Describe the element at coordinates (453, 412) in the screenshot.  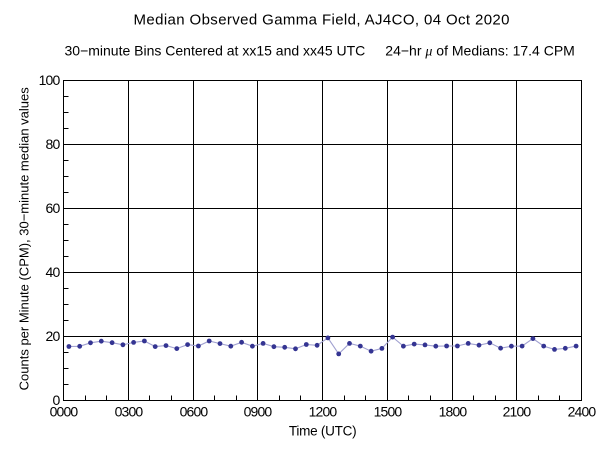
I see `svg-text: 1800` at that location.